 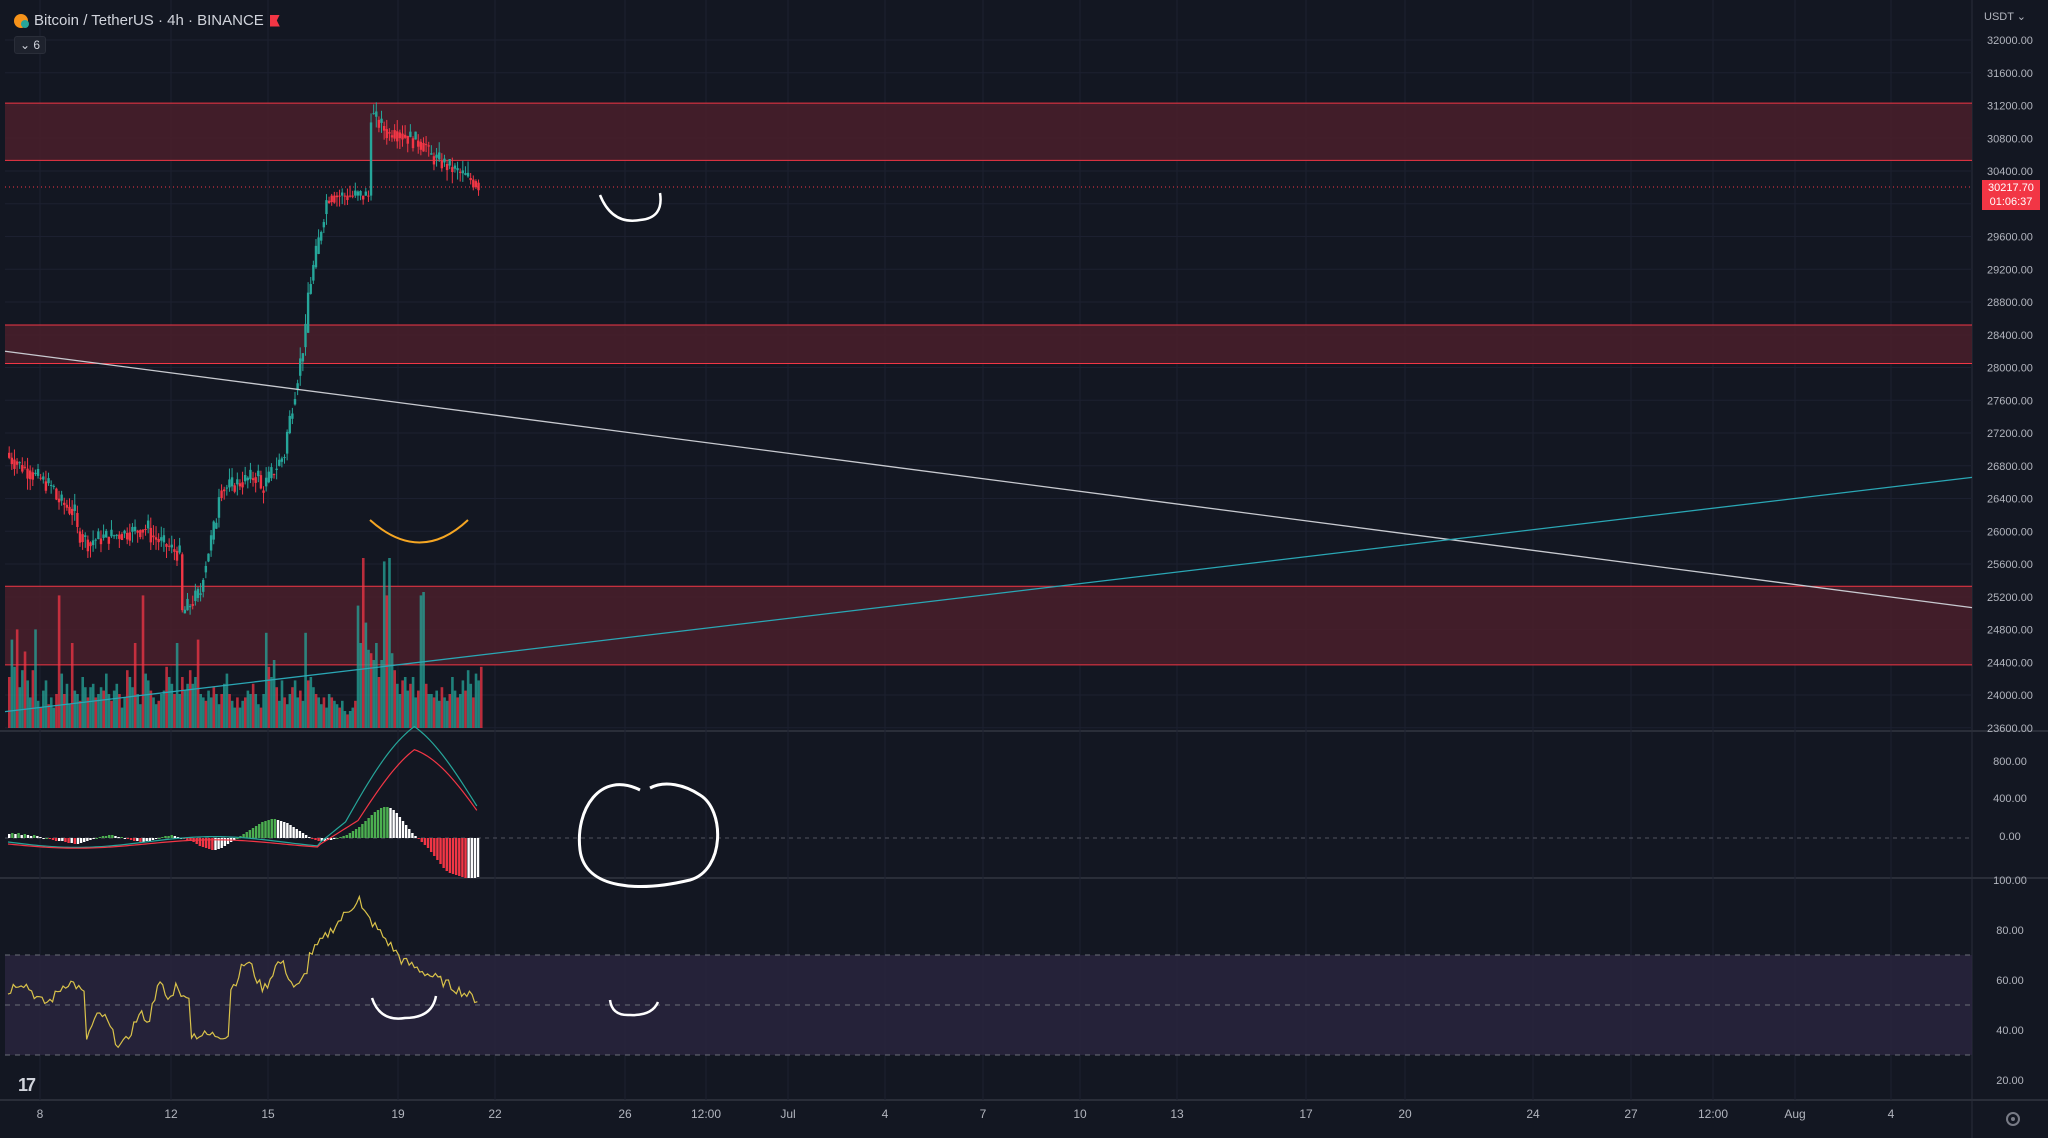 What do you see at coordinates (630, 207) in the screenshot?
I see `white-bracket-annotation` at bounding box center [630, 207].